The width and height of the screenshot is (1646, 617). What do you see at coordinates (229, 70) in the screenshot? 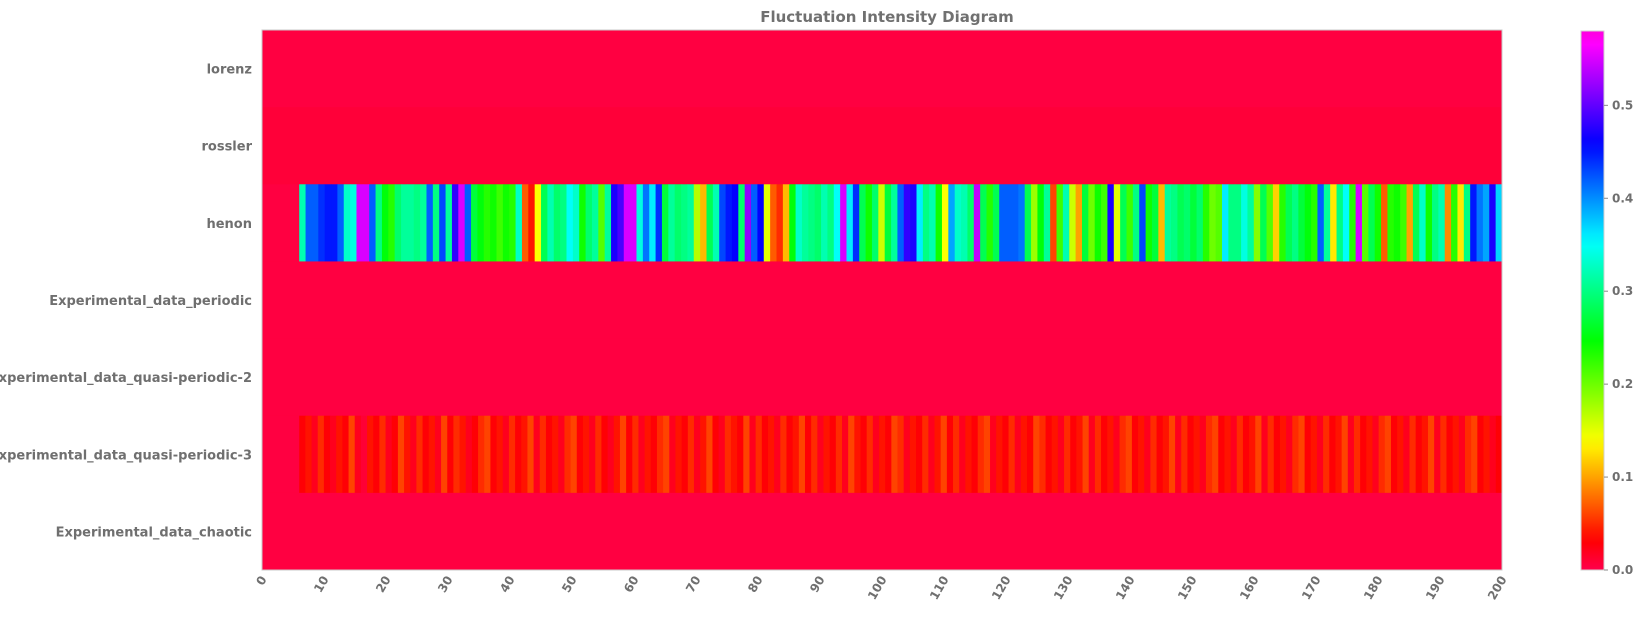
I see `row-label: lorenz` at bounding box center [229, 70].